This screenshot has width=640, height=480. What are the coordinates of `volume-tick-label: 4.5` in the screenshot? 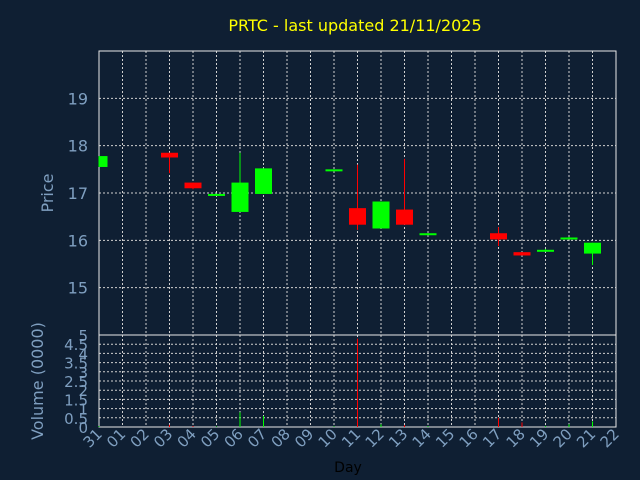 It's located at (76, 345).